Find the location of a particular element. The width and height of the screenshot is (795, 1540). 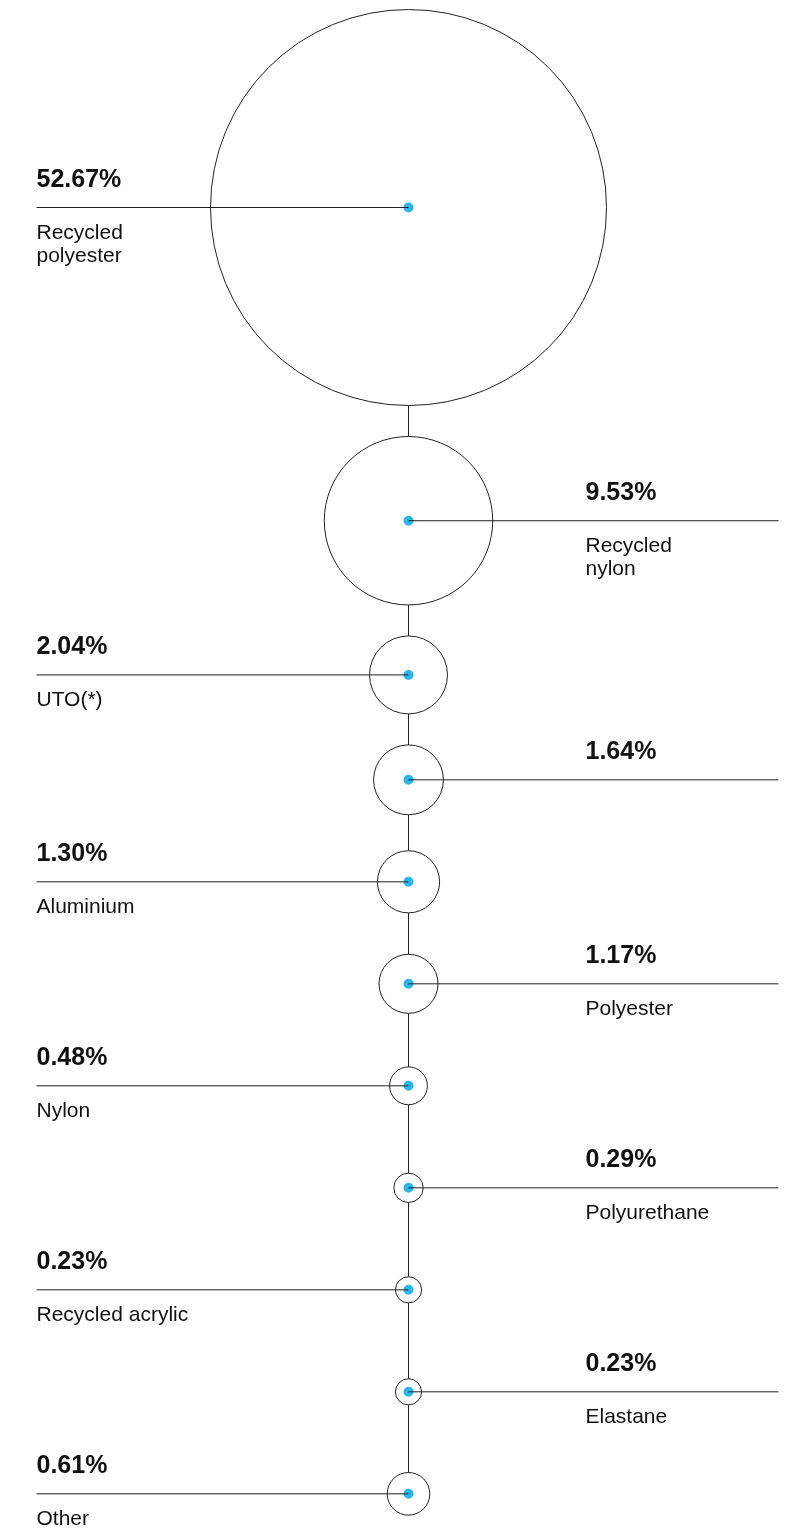

category-label: Recycled polyester is located at coordinates (79, 242).